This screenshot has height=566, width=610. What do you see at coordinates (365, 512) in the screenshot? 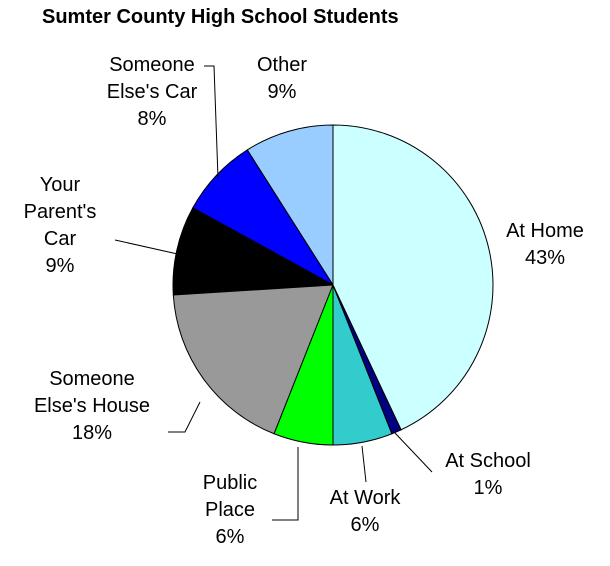
I see `slice-label: At Work 6%` at bounding box center [365, 512].